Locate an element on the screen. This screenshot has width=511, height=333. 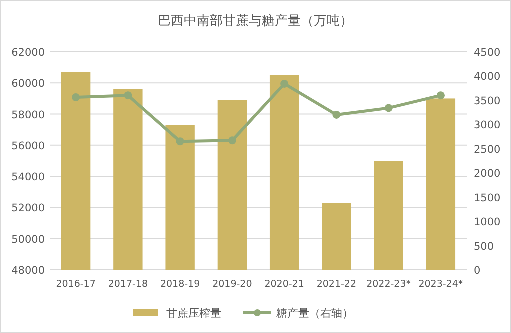
chart-title: 巴西中南部甘蔗与糖产量（万吨） is located at coordinates (255, 21).